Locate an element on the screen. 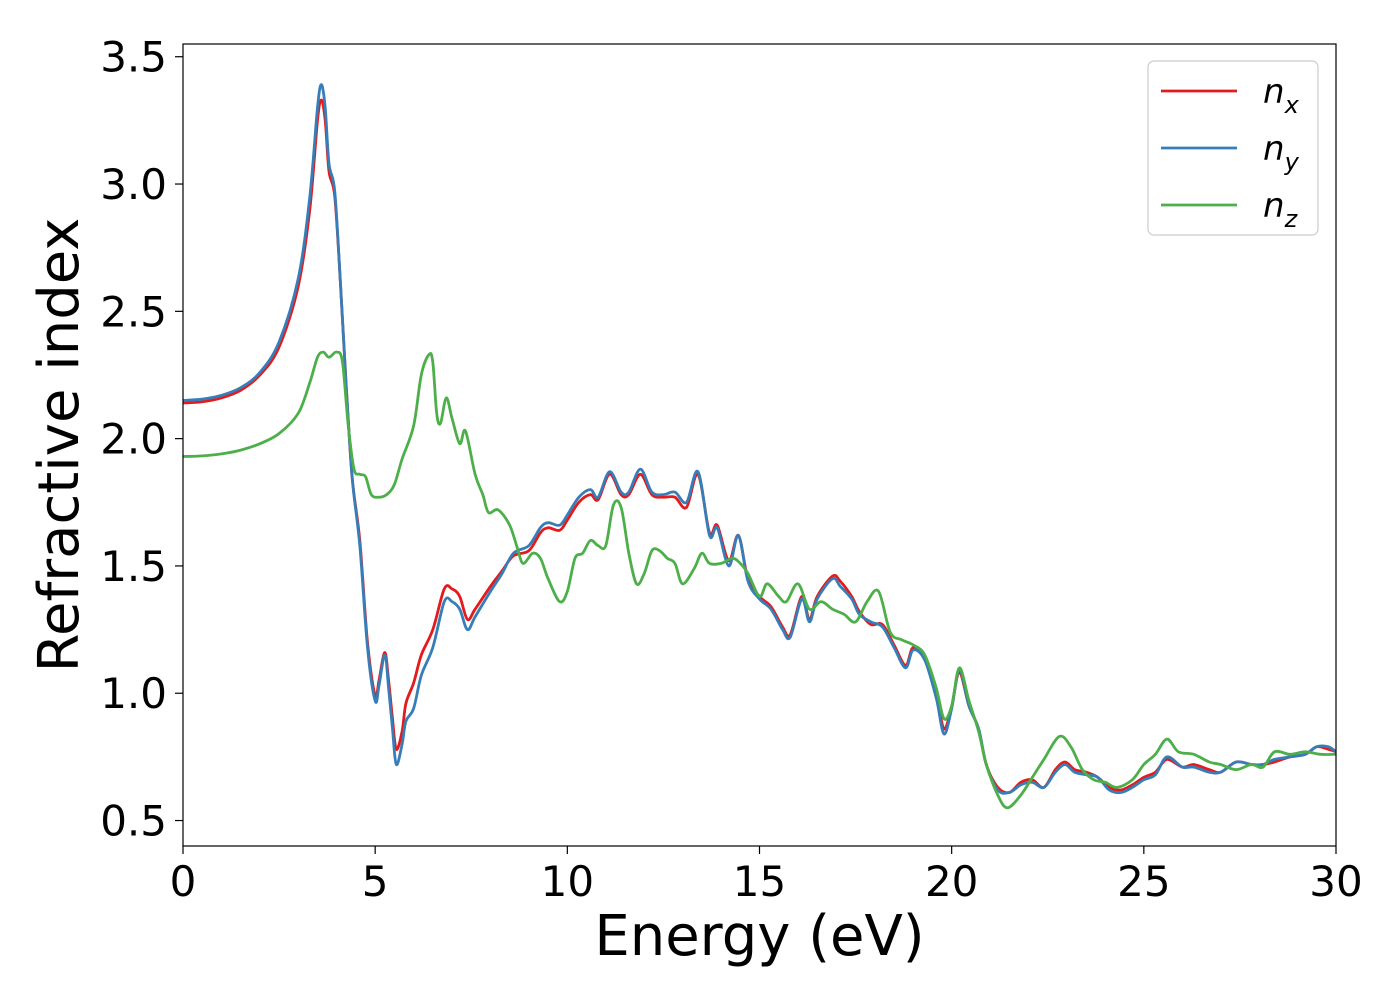 This screenshot has height=1000, width=1400. y-tick-label: 2.5 is located at coordinates (133, 311).